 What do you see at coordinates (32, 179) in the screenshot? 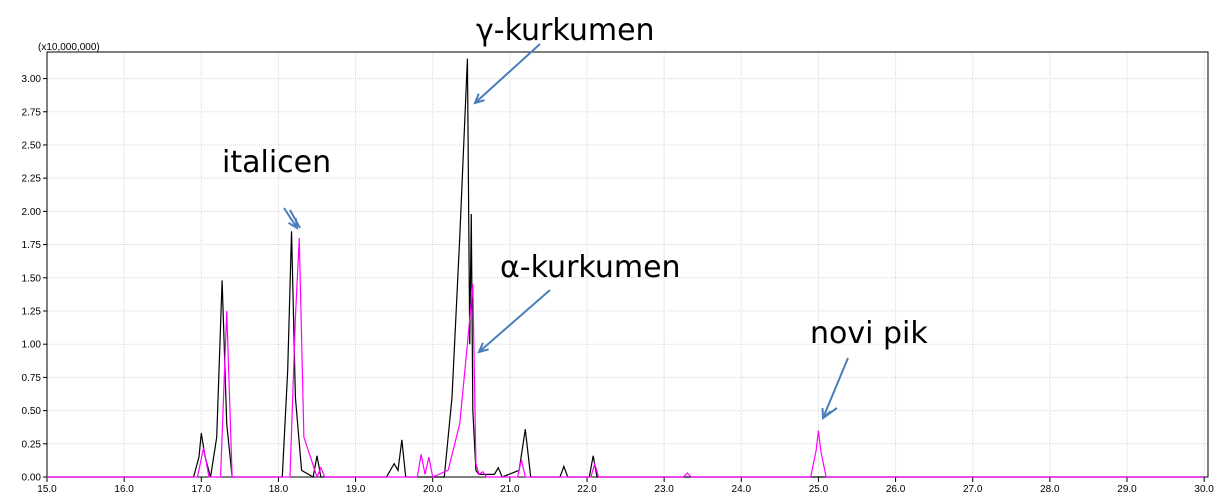
I see `y-tick-label: 2.25` at bounding box center [32, 179].